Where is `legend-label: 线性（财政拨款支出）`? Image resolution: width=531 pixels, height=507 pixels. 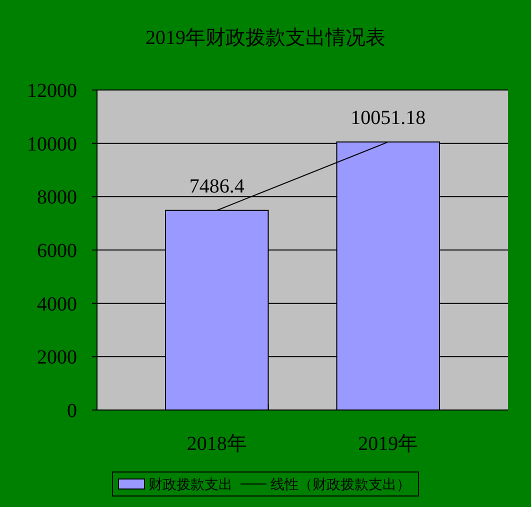
legend-label: 线性（财政拨款支出） is located at coordinates (340, 484).